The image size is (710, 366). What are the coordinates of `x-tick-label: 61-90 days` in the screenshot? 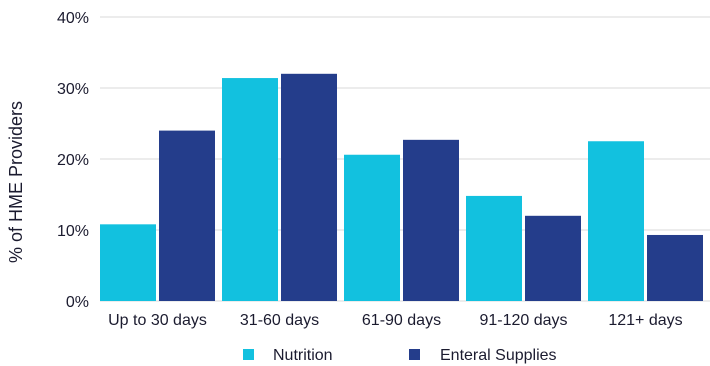 It's located at (401, 320).